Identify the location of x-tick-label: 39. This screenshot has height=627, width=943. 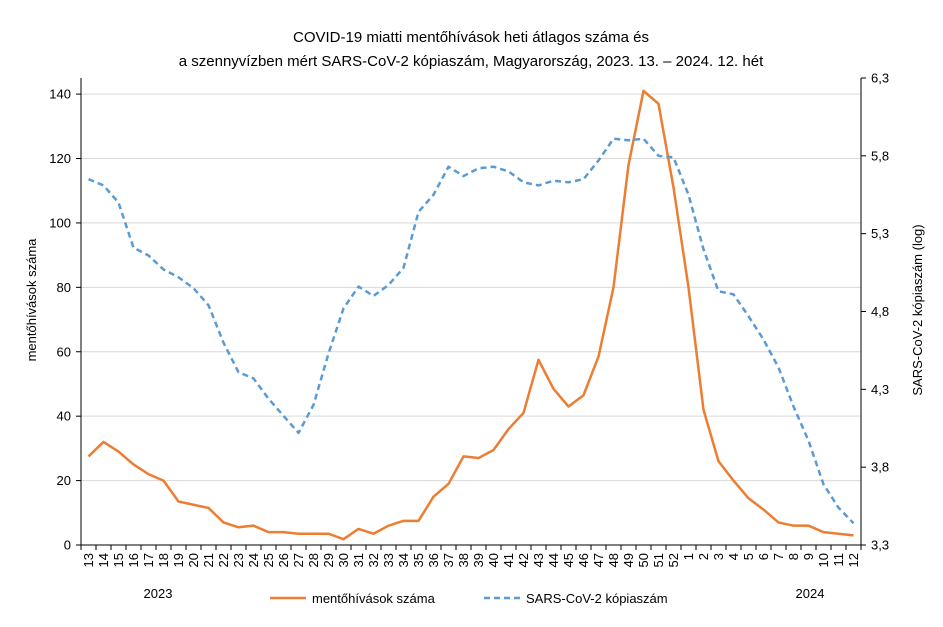
(478, 560).